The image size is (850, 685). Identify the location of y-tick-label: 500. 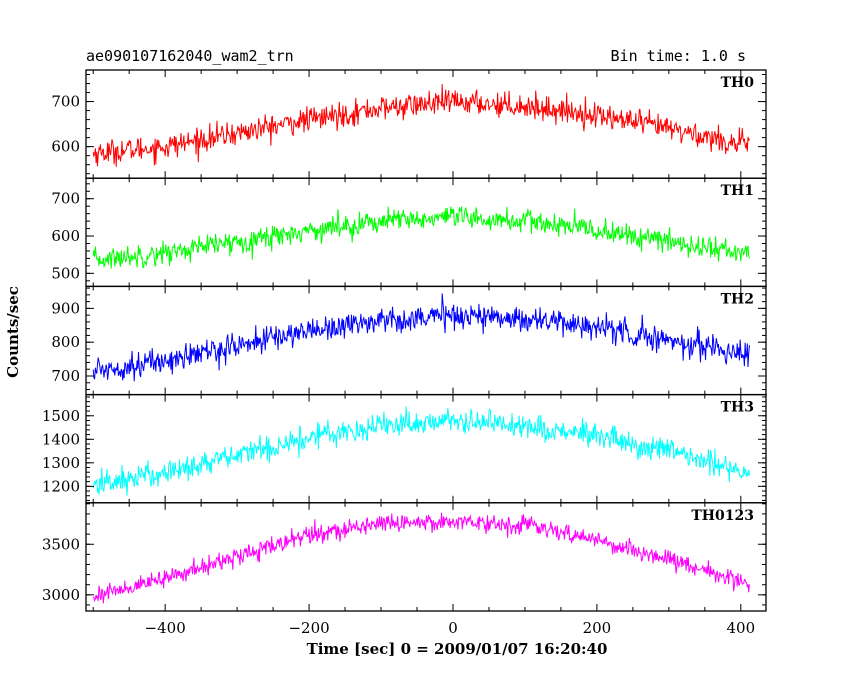
(65, 273).